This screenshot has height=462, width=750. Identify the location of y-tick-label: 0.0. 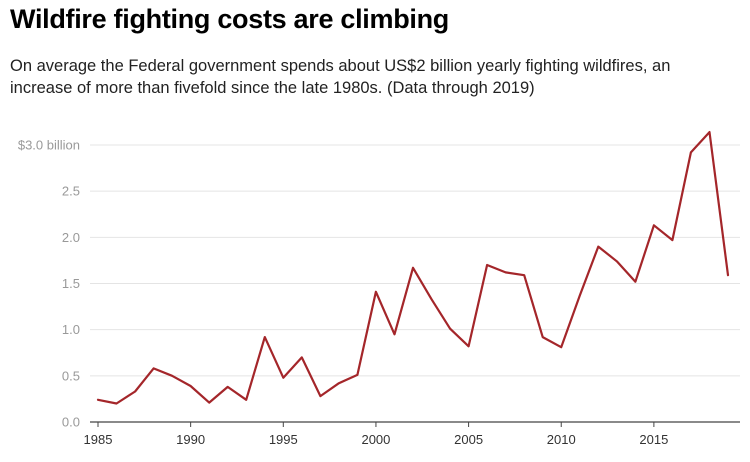
(71, 422).